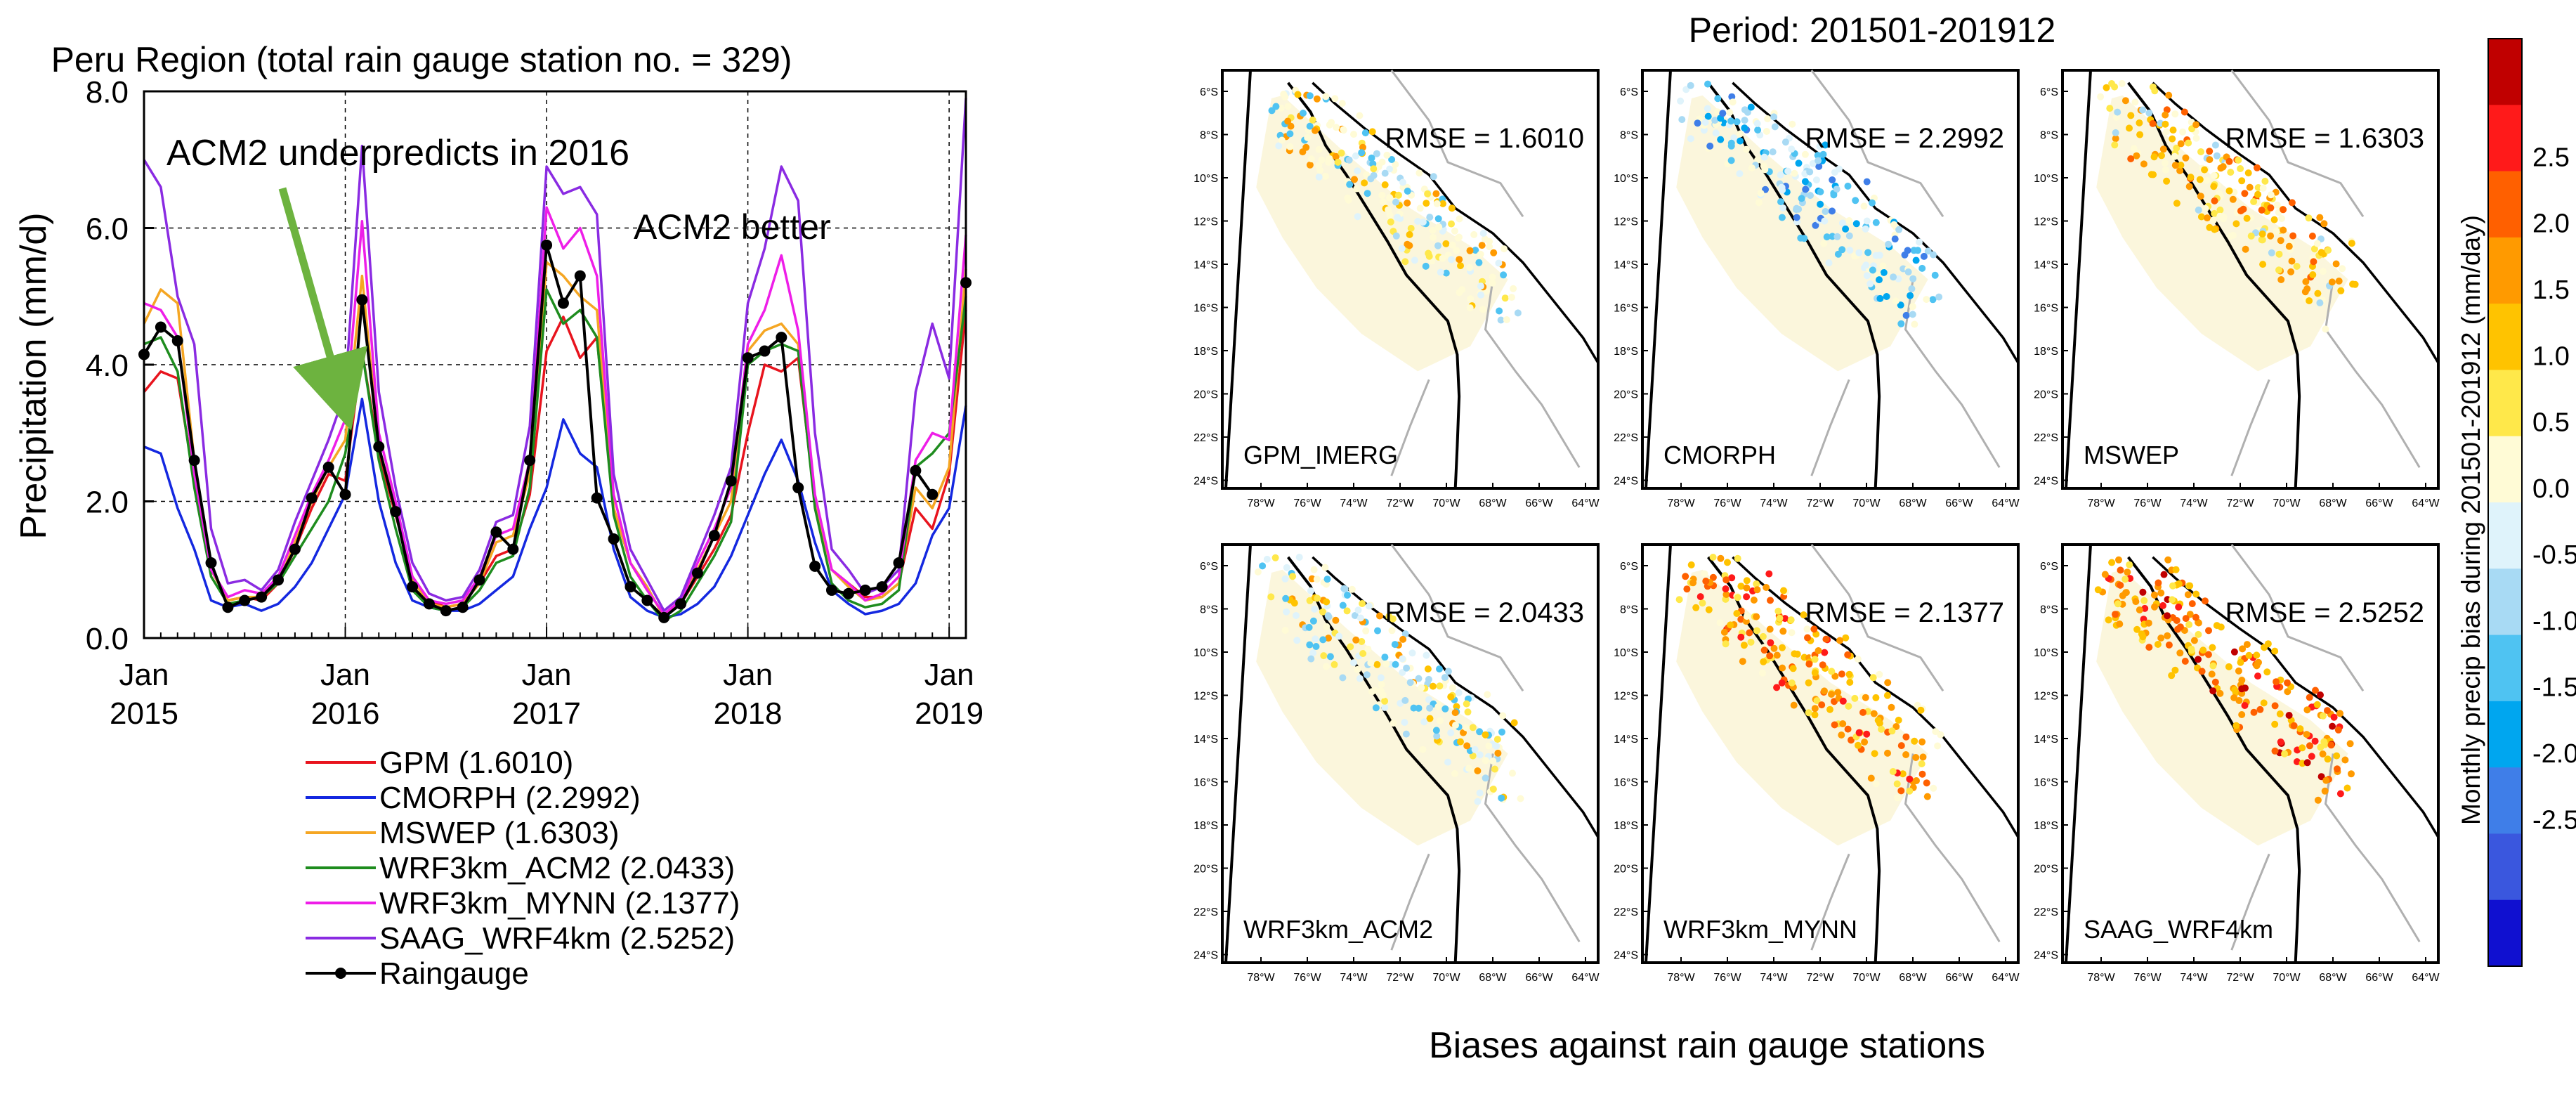  Describe the element at coordinates (1493, 978) in the screenshot. I see `lon-tick-label: 68°W` at that location.